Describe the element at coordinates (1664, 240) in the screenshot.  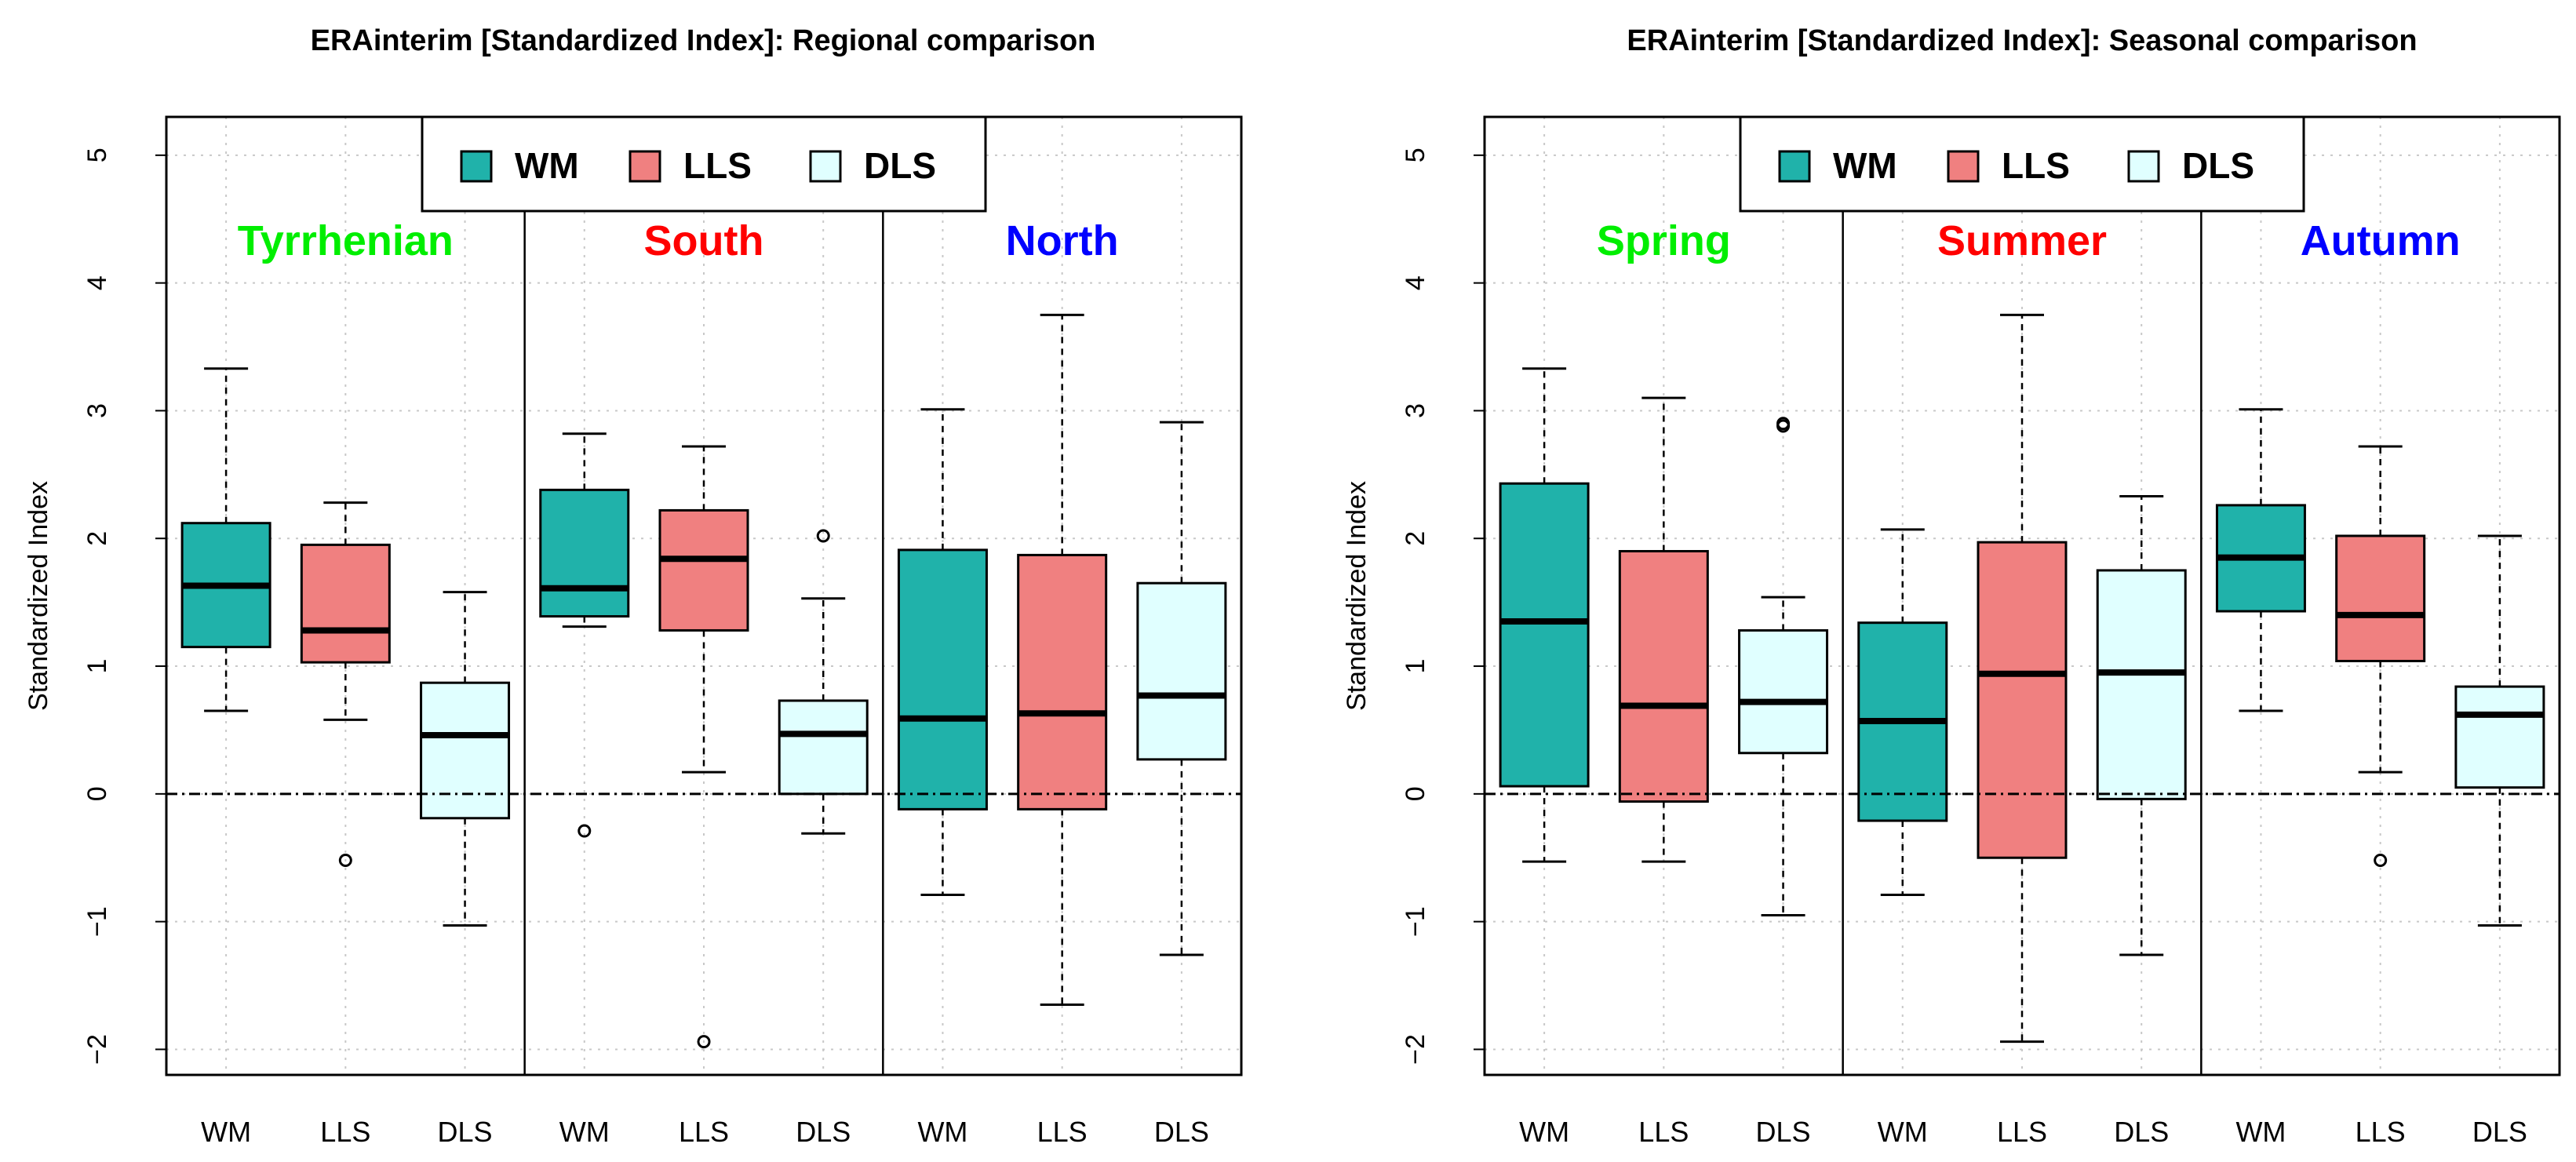
I see `group-label-spring: Spring` at that location.